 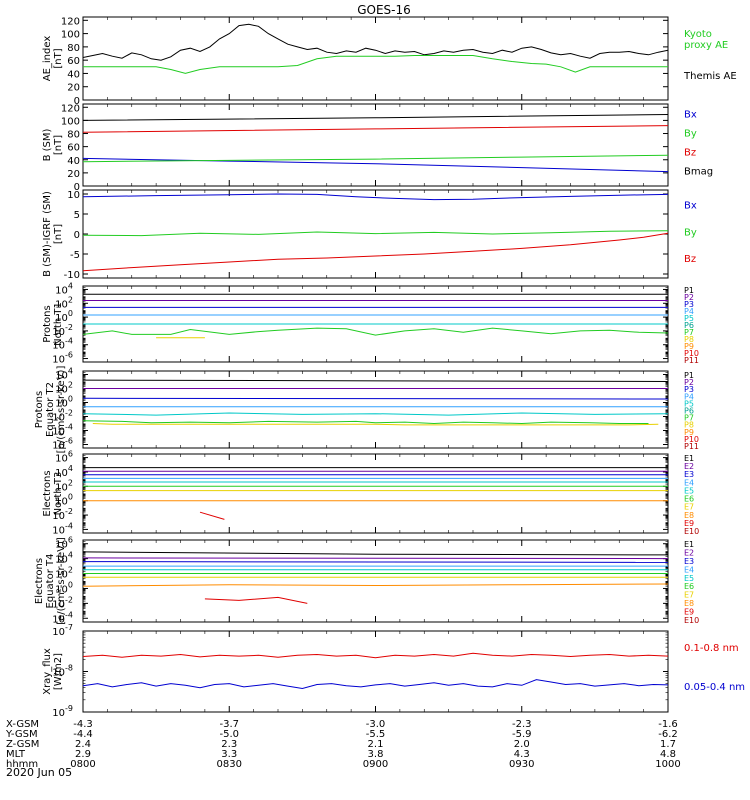 What do you see at coordinates (689, 325) in the screenshot?
I see `legend-label-p6: P6` at bounding box center [689, 325].